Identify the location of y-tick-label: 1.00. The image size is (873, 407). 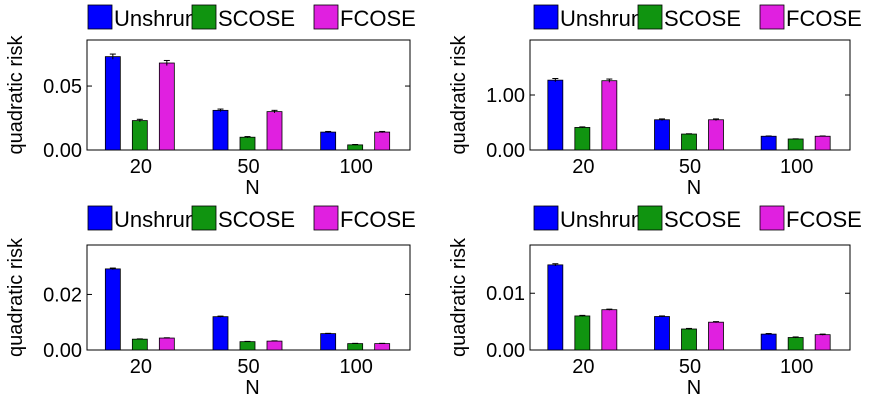
(505, 96).